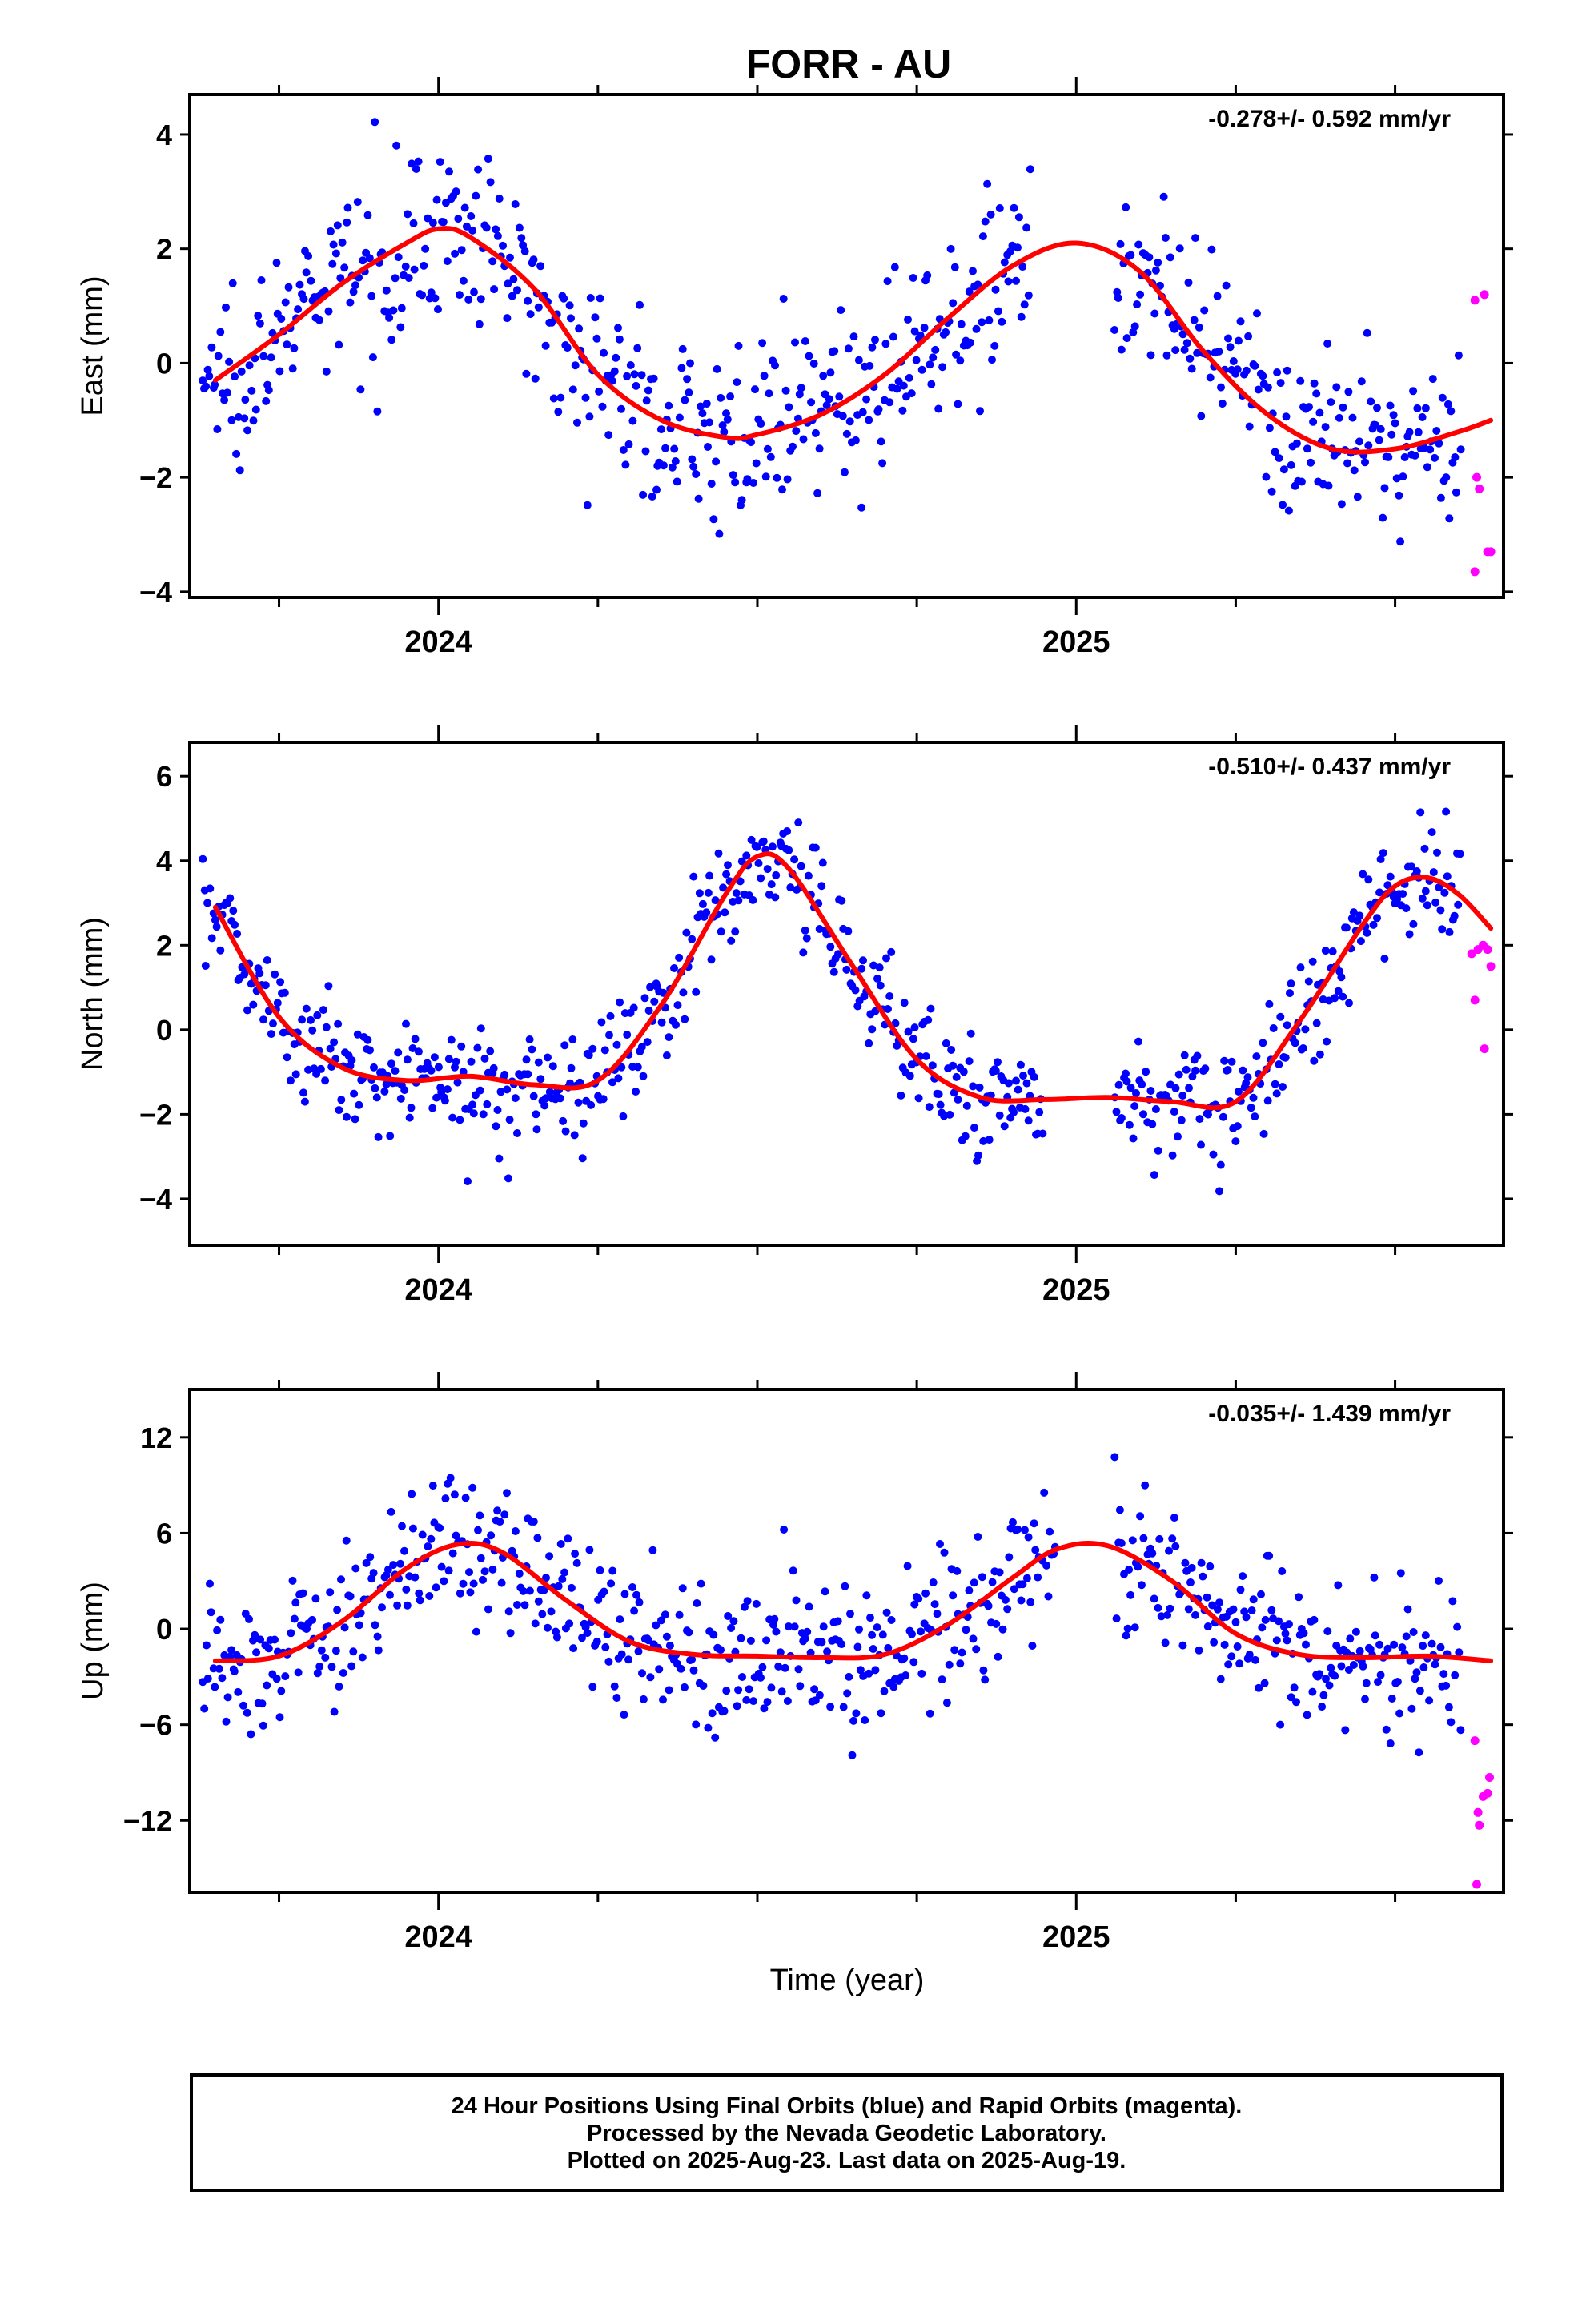 The width and height of the screenshot is (1582, 2324). I want to click on north-ylabel: North (mm), so click(93, 994).